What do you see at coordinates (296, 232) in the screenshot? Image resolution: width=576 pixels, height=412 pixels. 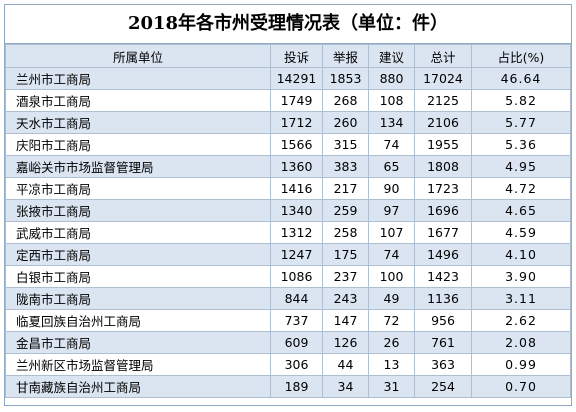 I see `cell-complaint: 1312` at bounding box center [296, 232].